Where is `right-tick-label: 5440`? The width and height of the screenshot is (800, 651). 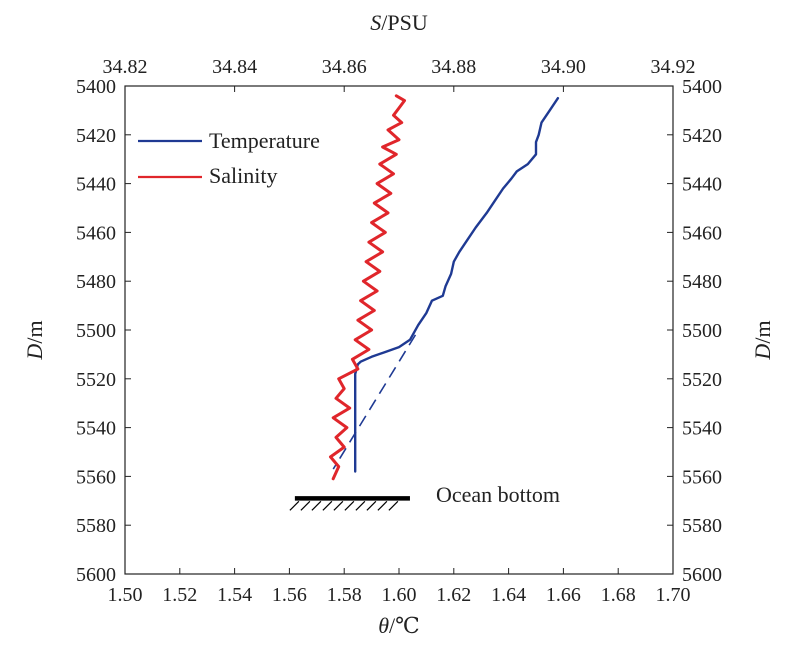
right-tick-label: 5440 is located at coordinates (702, 185).